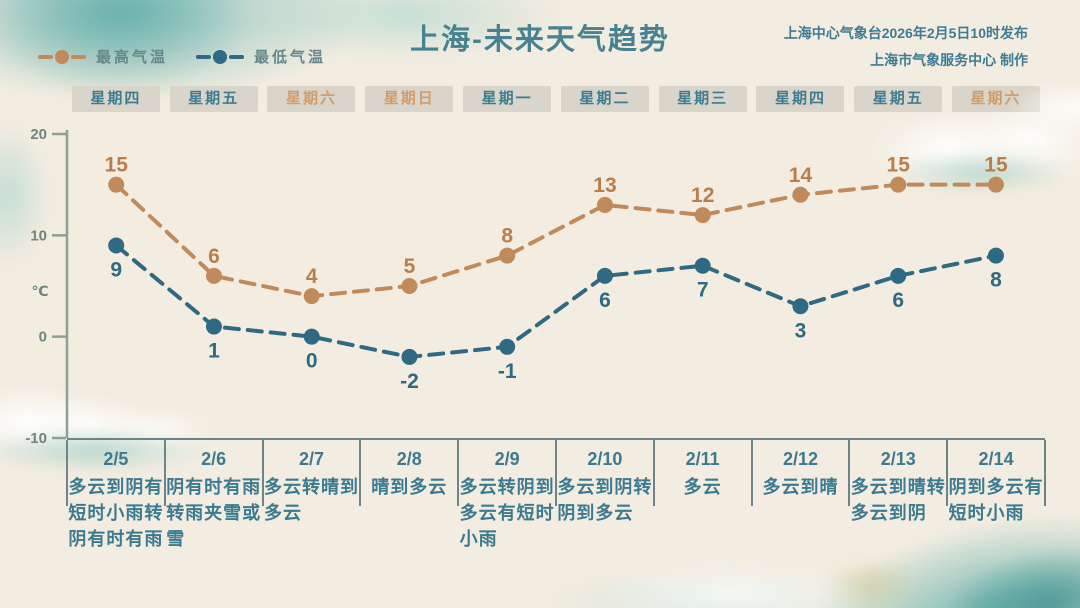 The image size is (1080, 608). I want to click on weather-description: 晴到多云, so click(409, 487).